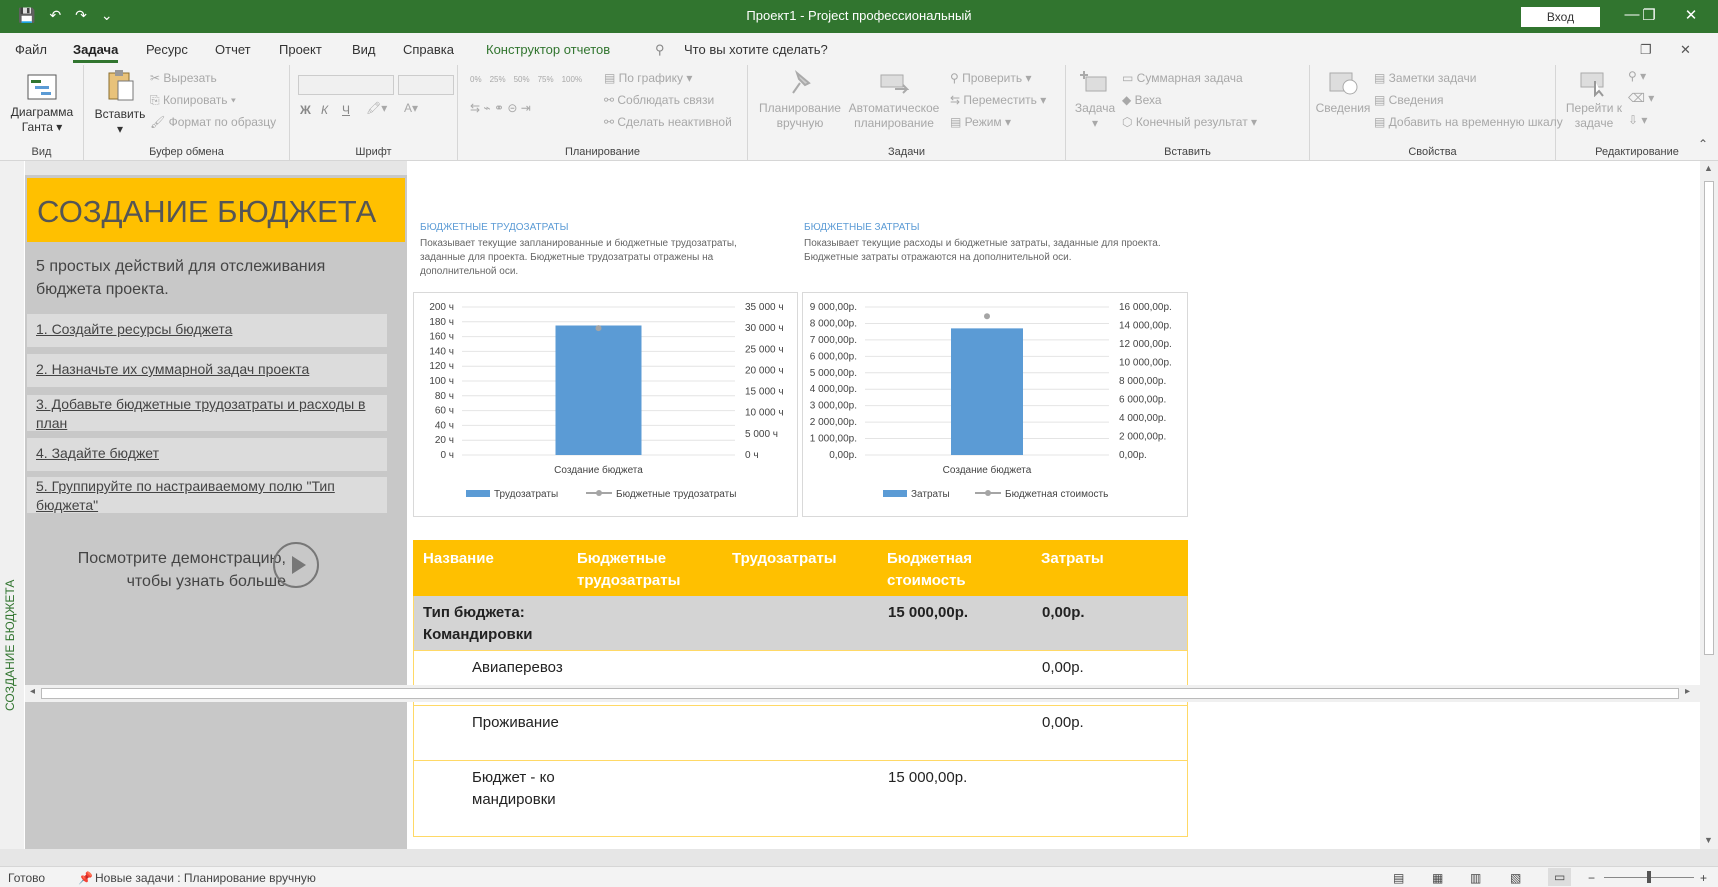  What do you see at coordinates (981, 122) in the screenshot?
I see `mode-button: ▤ Режим ▾` at bounding box center [981, 122].